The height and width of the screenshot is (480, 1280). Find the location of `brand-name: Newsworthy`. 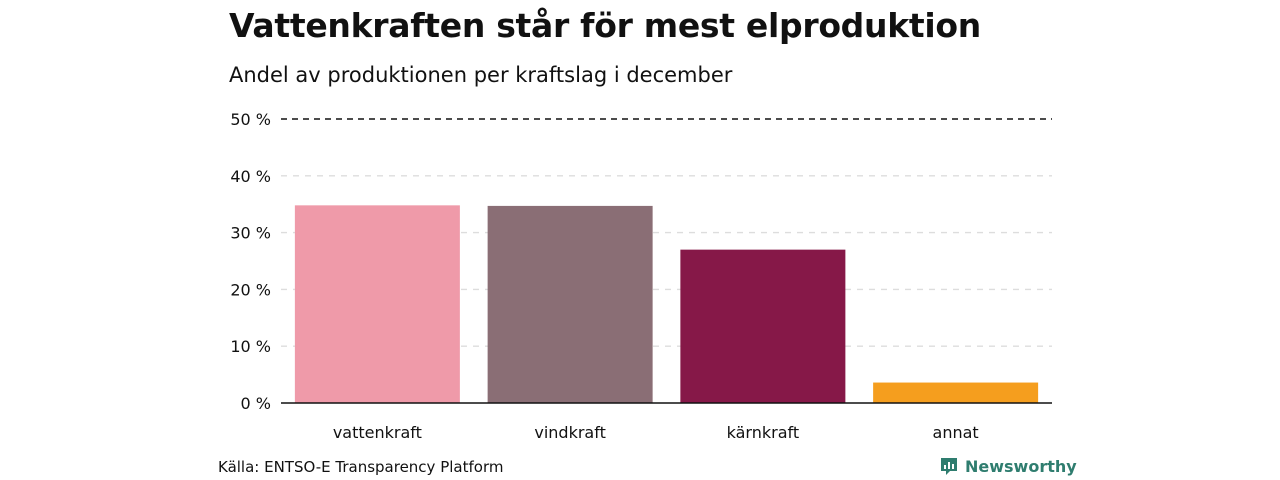

brand-name: Newsworthy is located at coordinates (1021, 466).